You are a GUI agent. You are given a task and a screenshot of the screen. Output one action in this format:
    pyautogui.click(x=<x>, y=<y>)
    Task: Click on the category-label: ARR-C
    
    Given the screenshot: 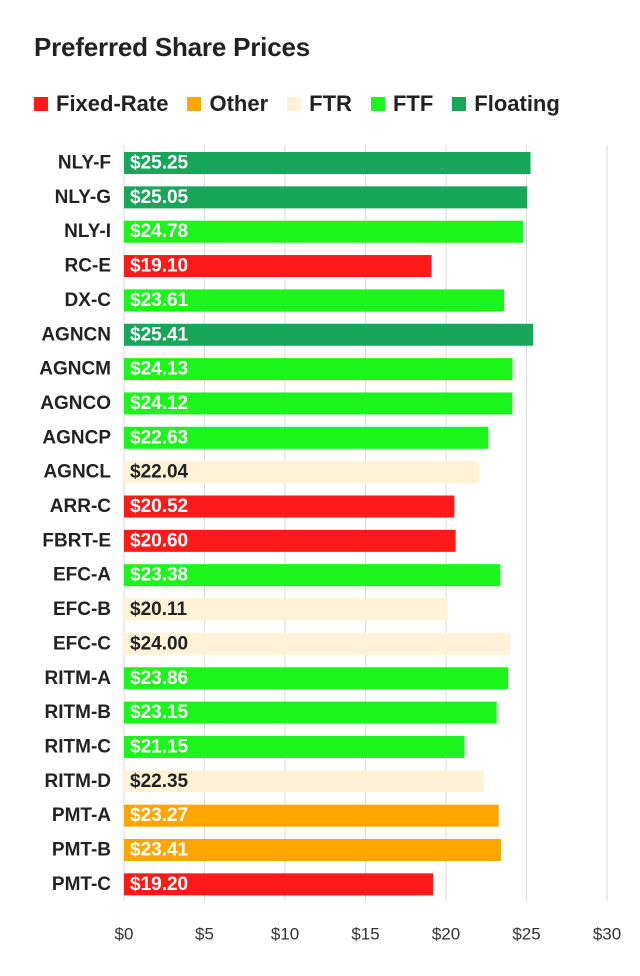 What is the action you would take?
    pyautogui.click(x=80, y=506)
    